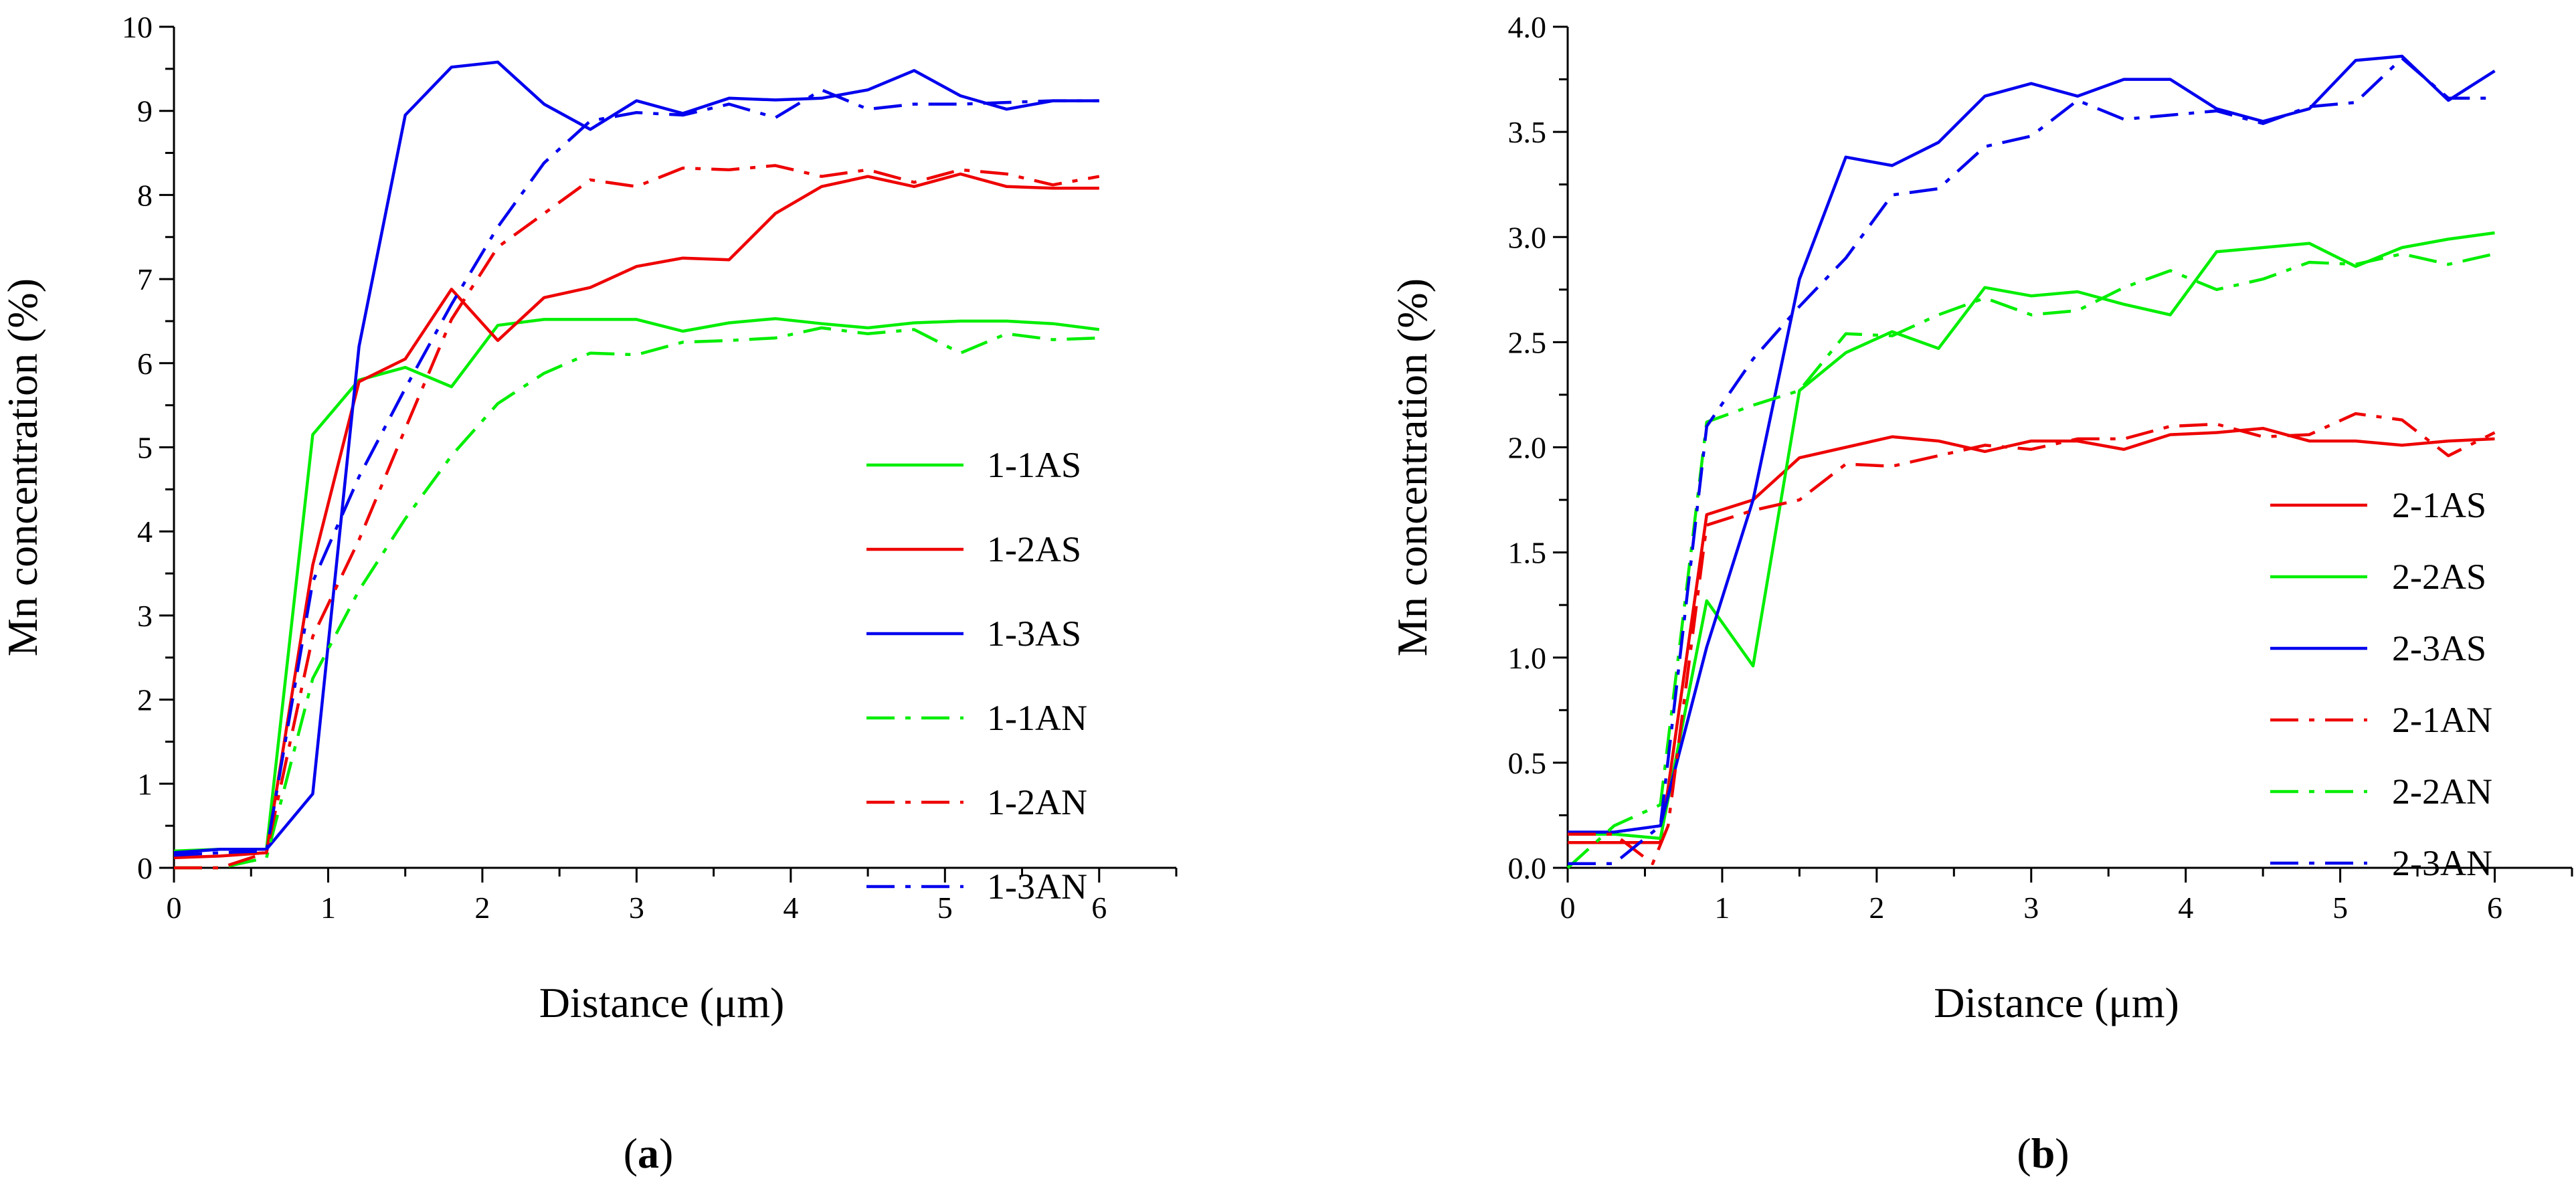 This screenshot has width=2576, height=1191. Describe the element at coordinates (145, 784) in the screenshot. I see `y-tick-label: 1` at that location.